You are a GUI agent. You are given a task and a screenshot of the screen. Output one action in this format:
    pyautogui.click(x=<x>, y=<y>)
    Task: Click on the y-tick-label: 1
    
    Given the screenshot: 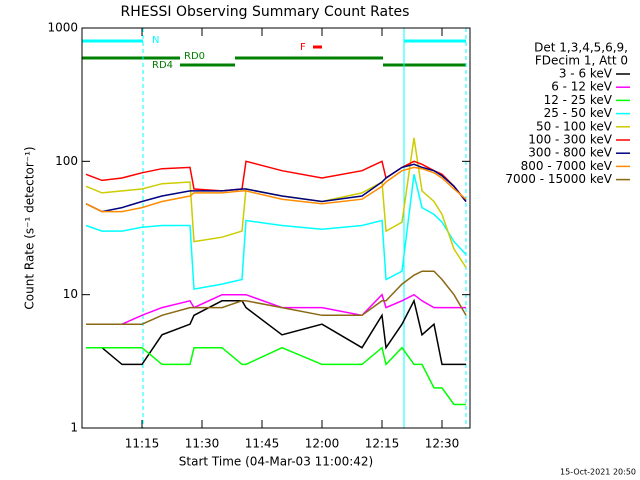 What is the action you would take?
    pyautogui.click(x=74, y=428)
    